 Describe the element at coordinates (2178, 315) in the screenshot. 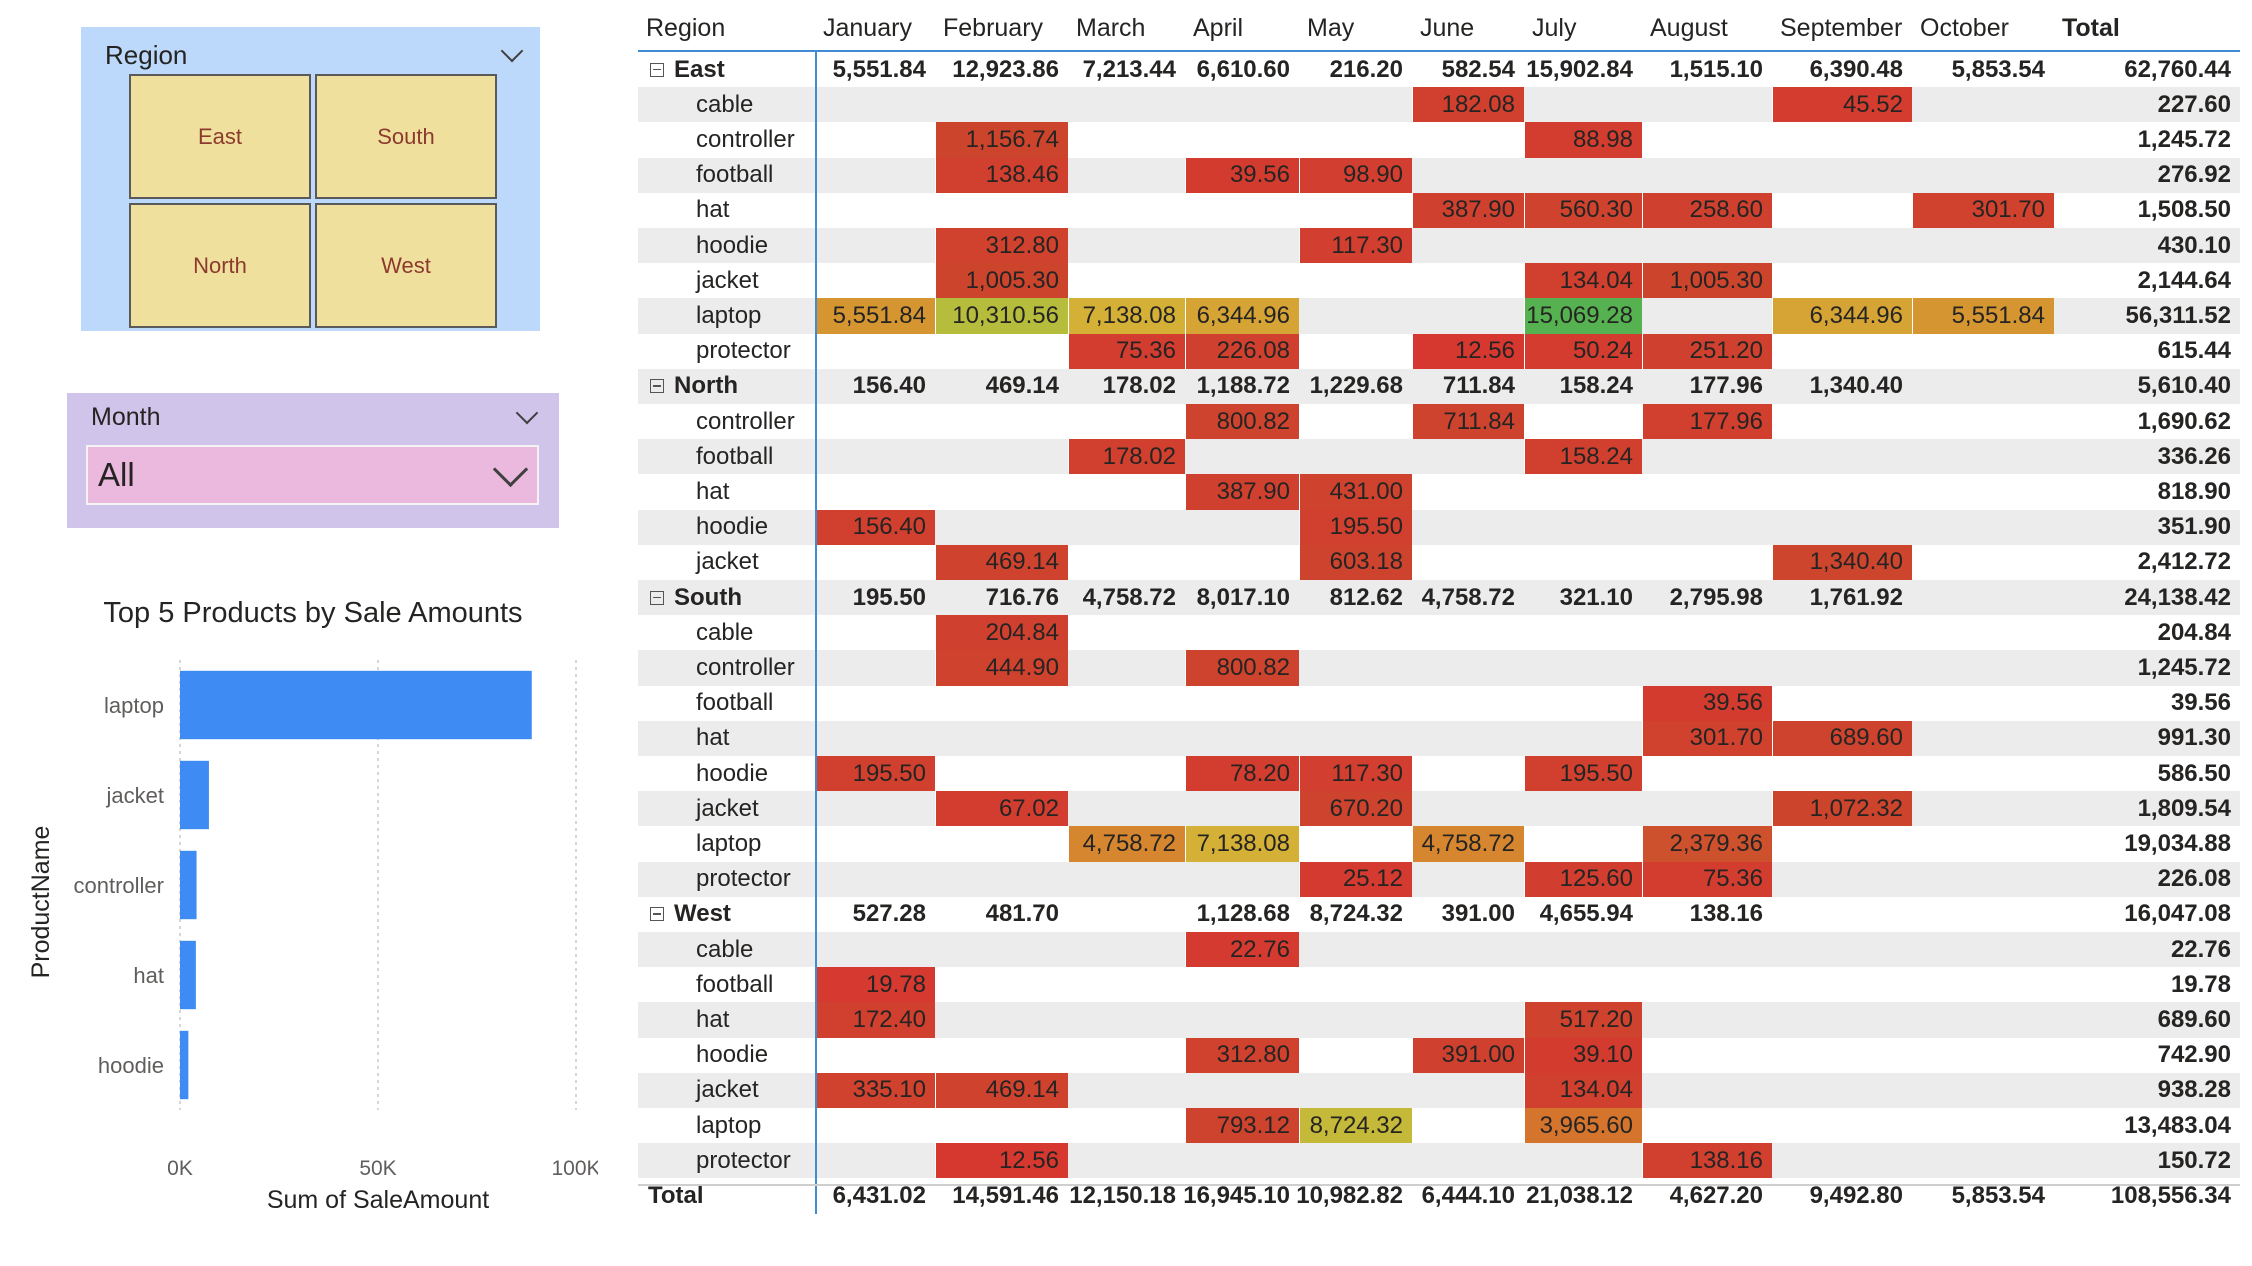

I see `row-total-cell: 56,311.52` at that location.